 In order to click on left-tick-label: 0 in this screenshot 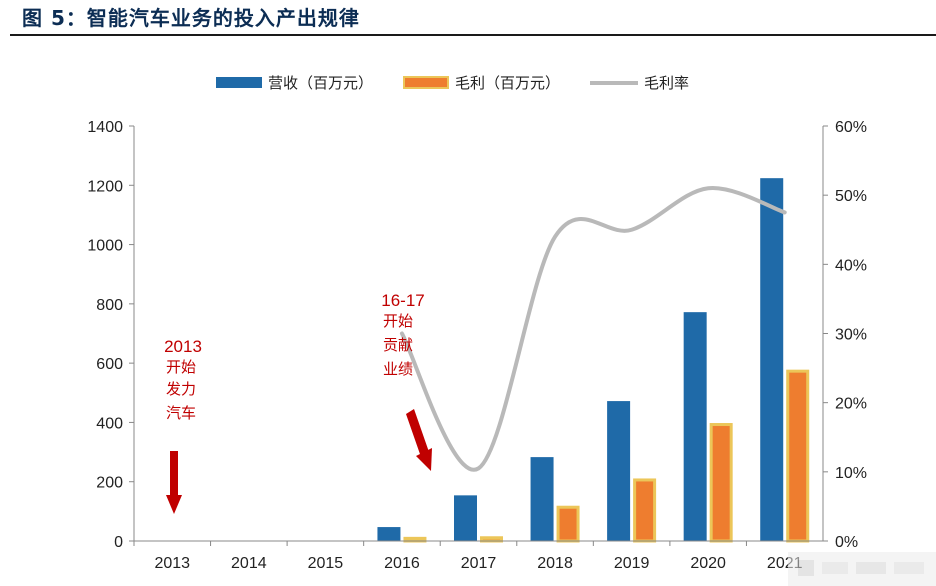, I will do `click(118, 542)`.